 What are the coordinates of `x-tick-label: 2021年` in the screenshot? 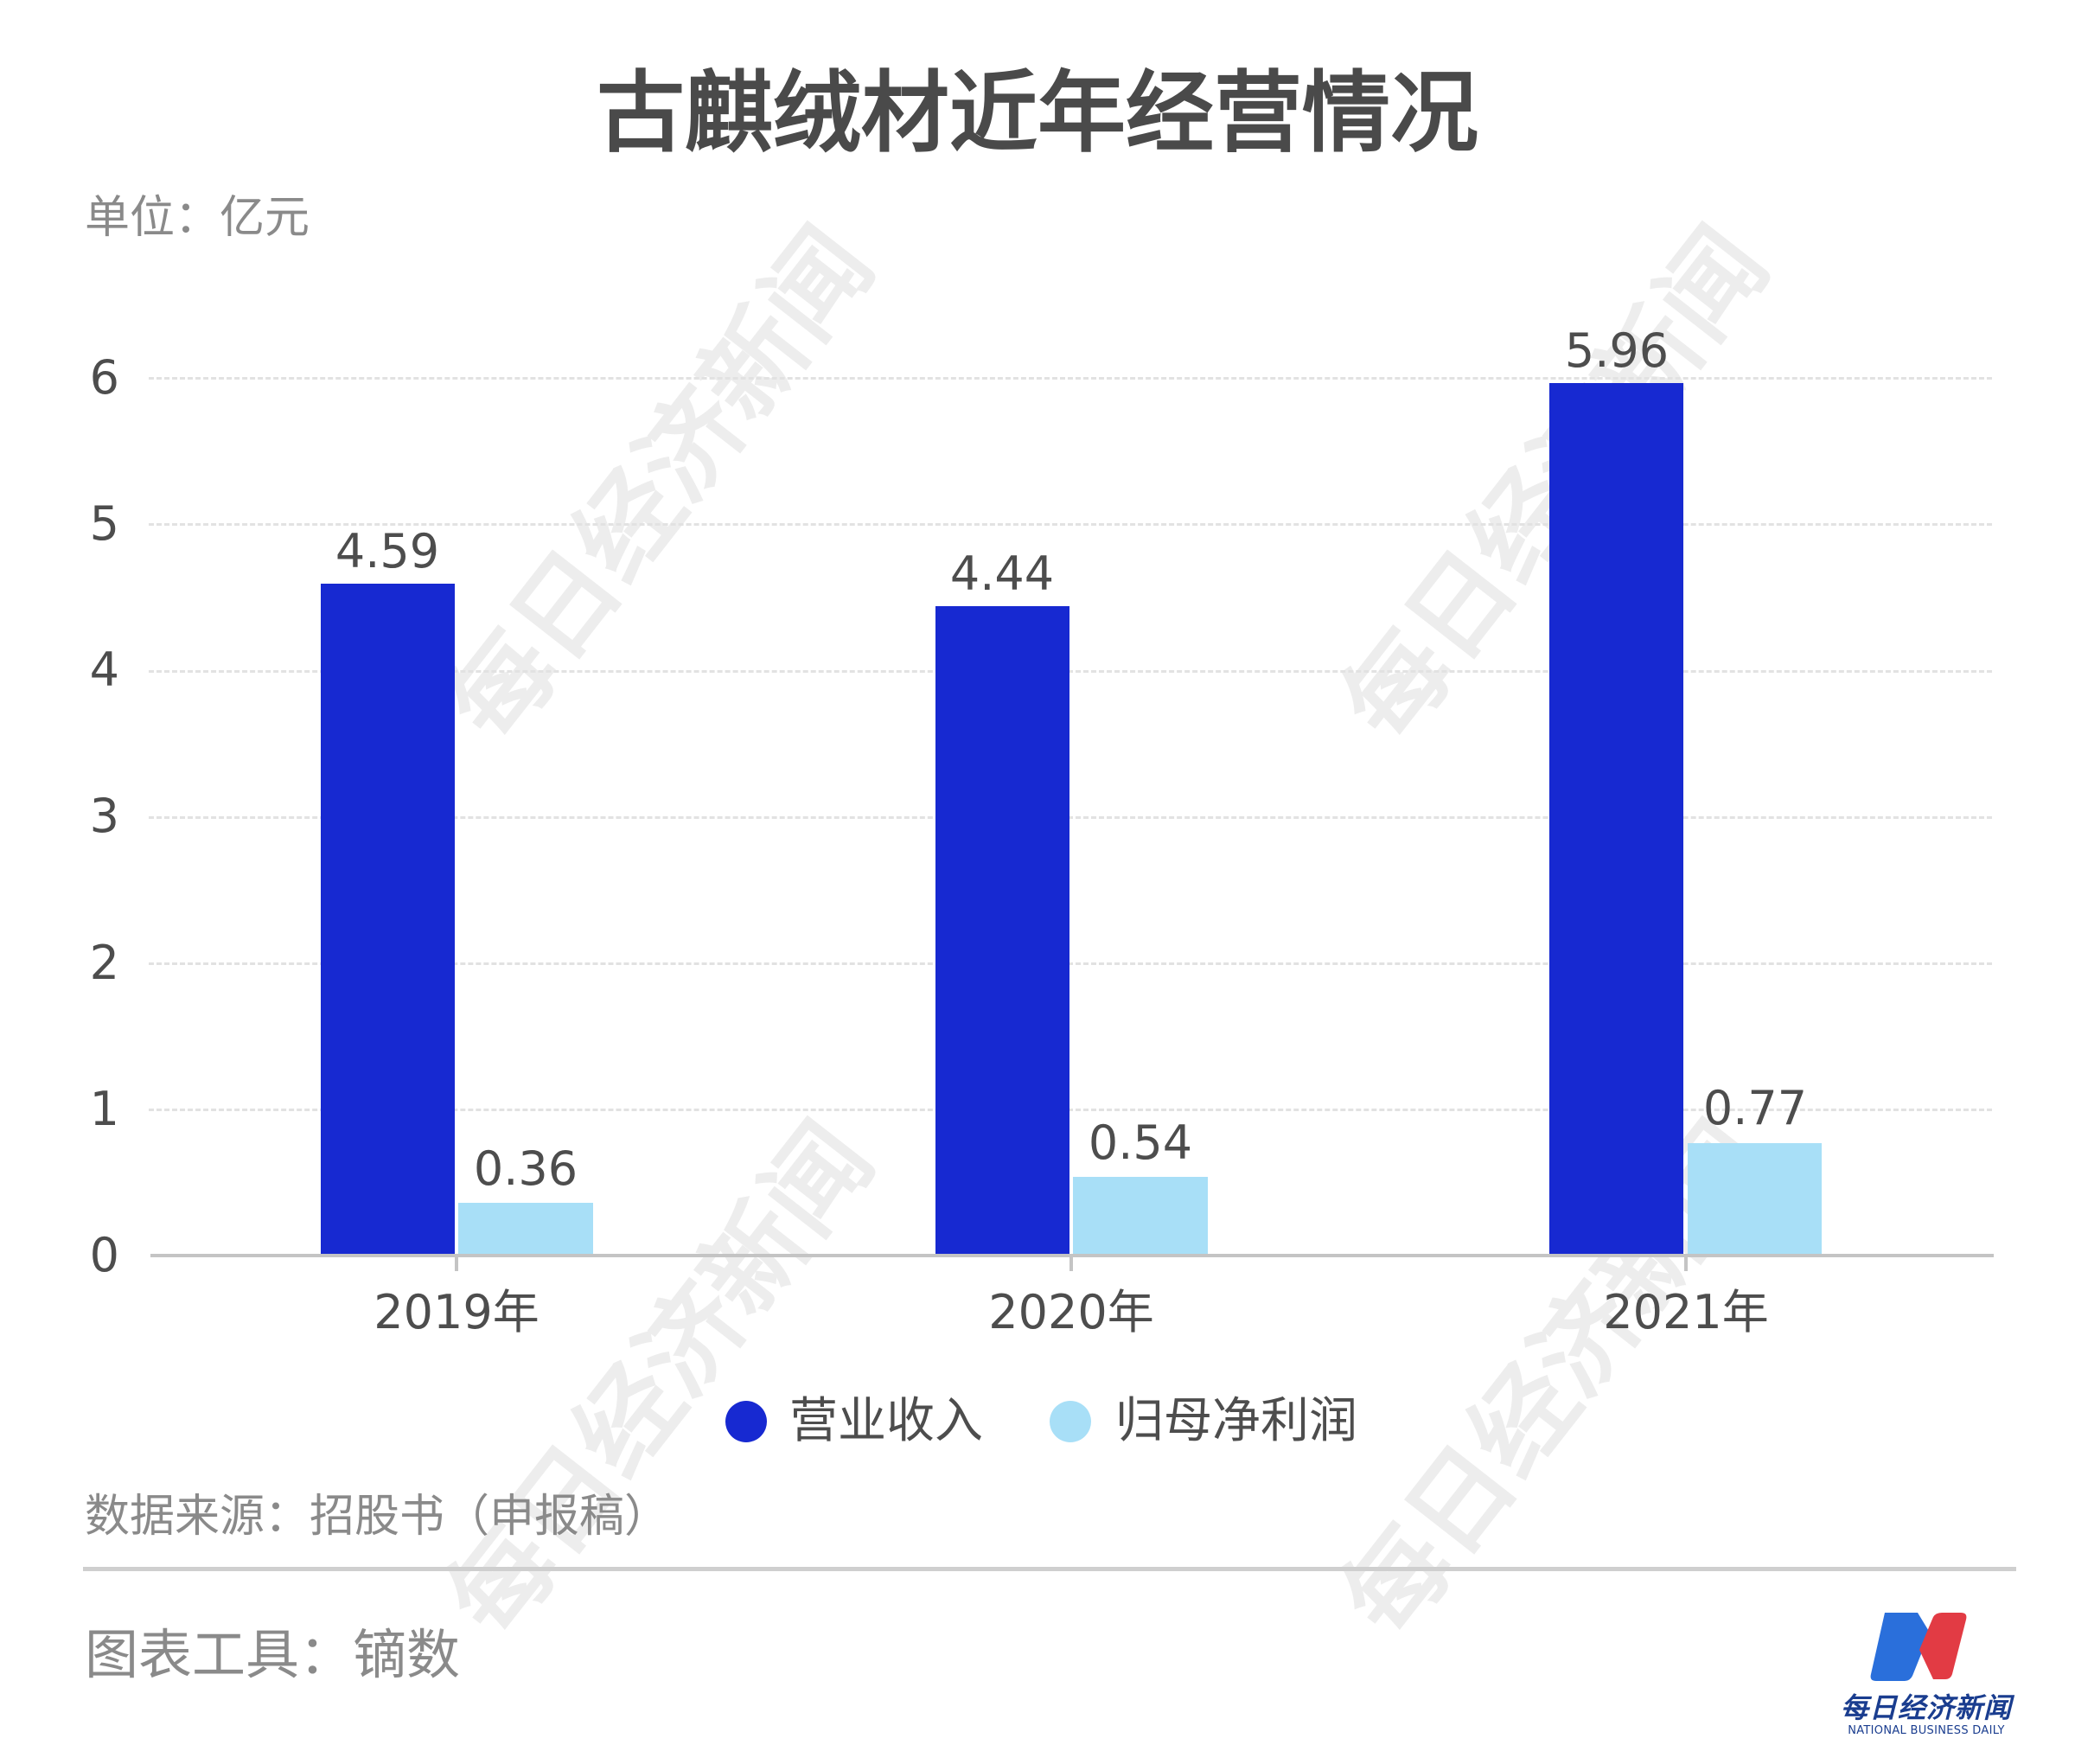 It's located at (1686, 1312).